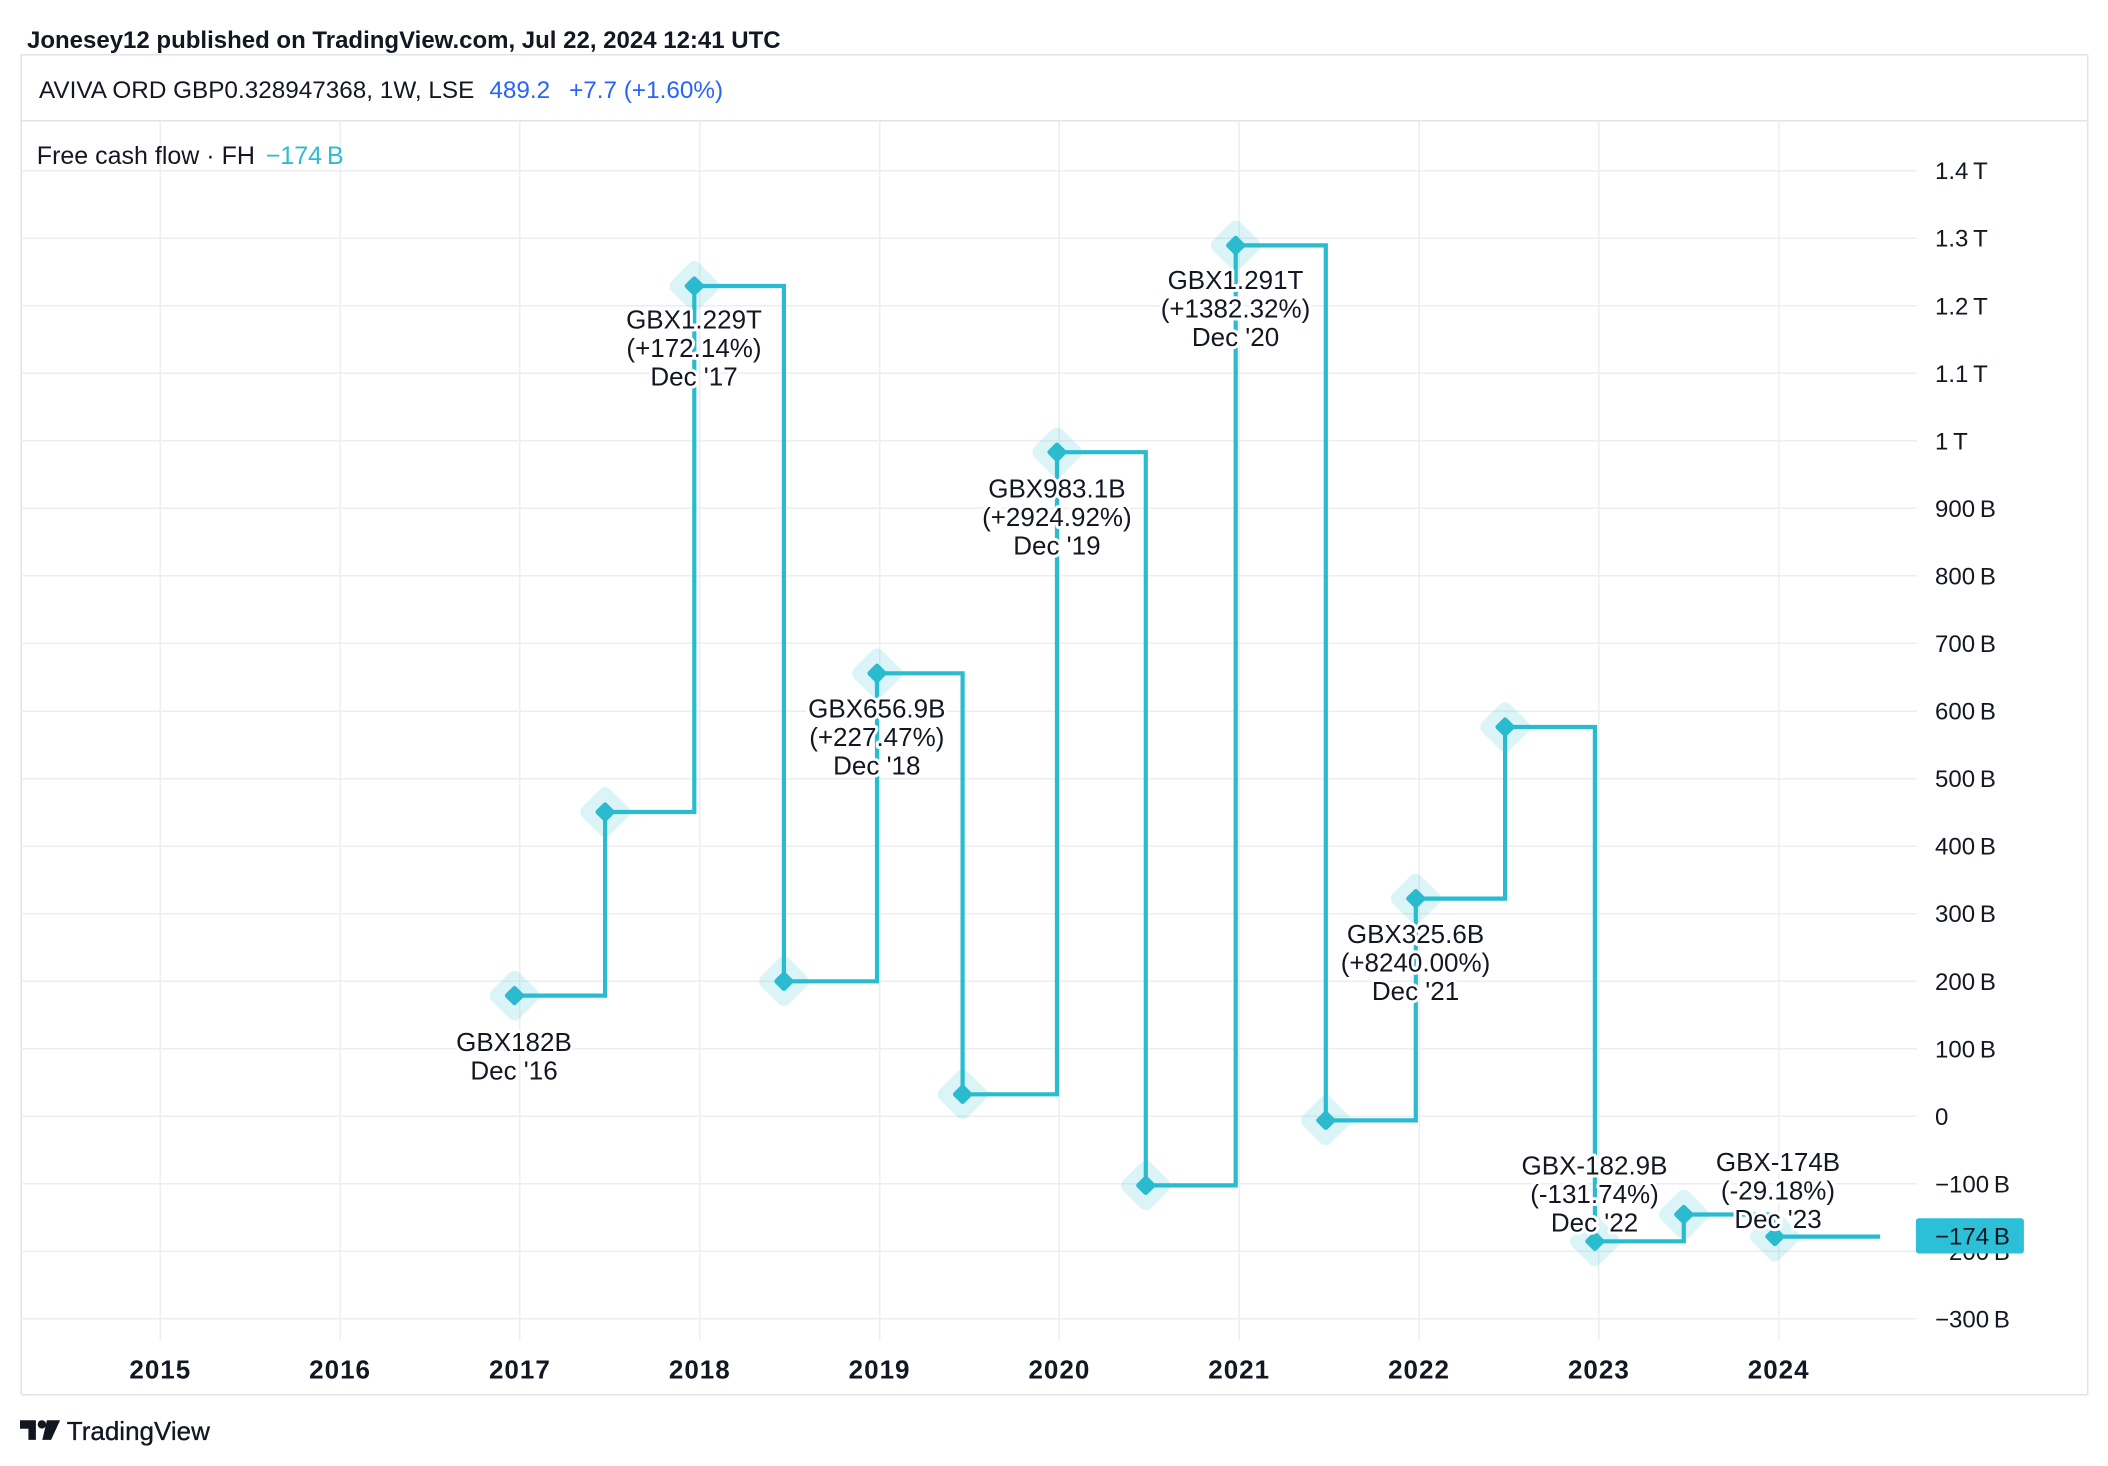  Describe the element at coordinates (340, 1370) in the screenshot. I see `svg-text: 2016` at that location.